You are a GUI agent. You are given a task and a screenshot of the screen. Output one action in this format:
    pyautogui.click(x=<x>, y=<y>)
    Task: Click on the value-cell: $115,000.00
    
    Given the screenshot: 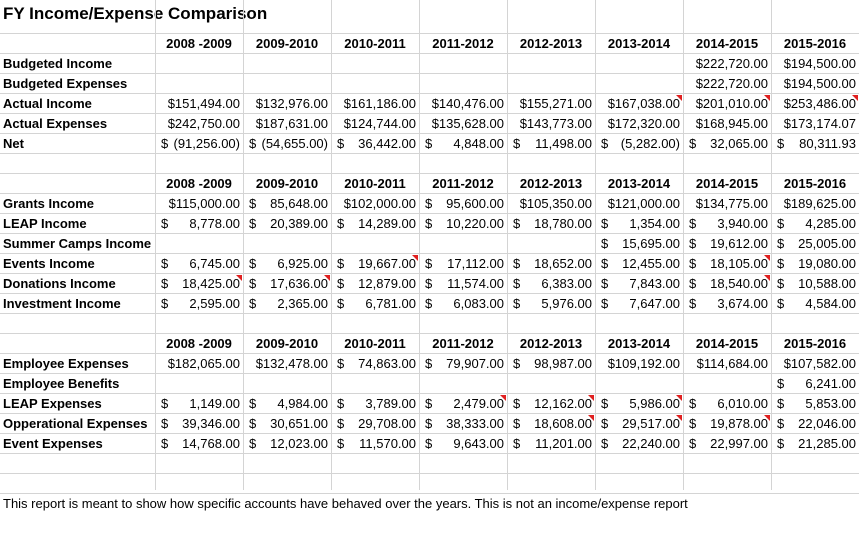 What is the action you would take?
    pyautogui.click(x=199, y=204)
    